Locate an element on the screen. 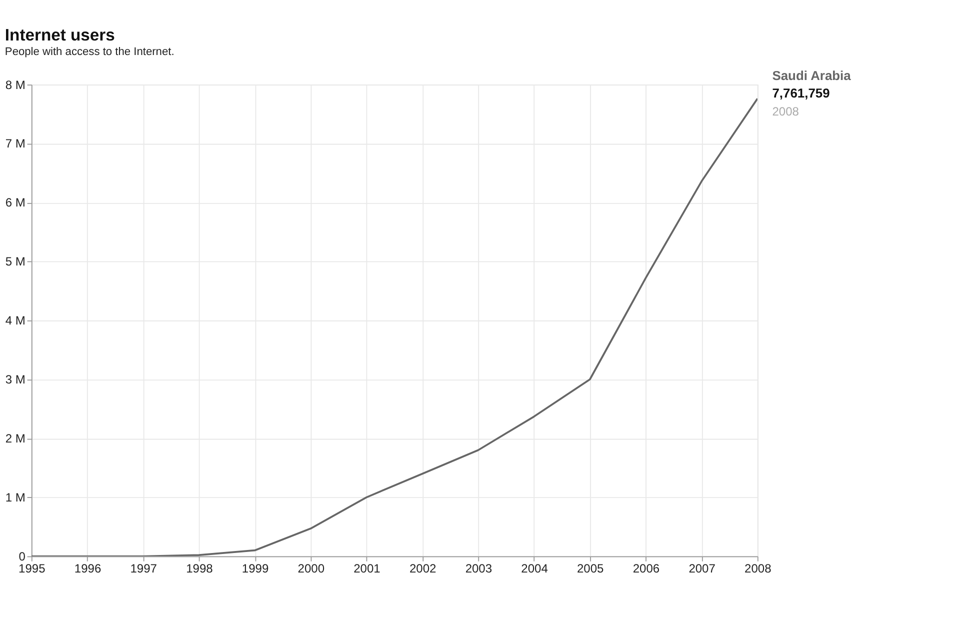 The height and width of the screenshot is (634, 972). y-tick-label: 3 M is located at coordinates (15, 379).